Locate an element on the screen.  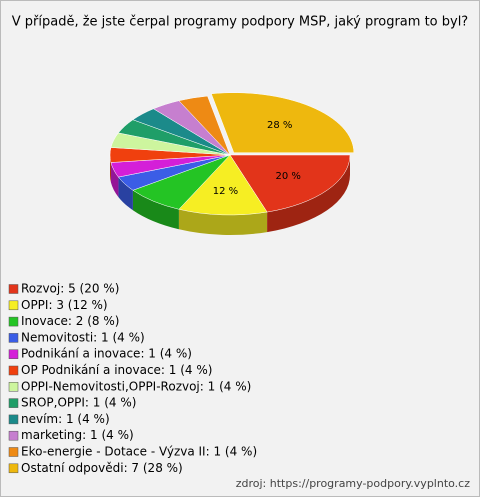
legend-label: OPPI-Nemovitosti,OPPI-Rozvoj: 1 (4 %) is located at coordinates (136, 386).